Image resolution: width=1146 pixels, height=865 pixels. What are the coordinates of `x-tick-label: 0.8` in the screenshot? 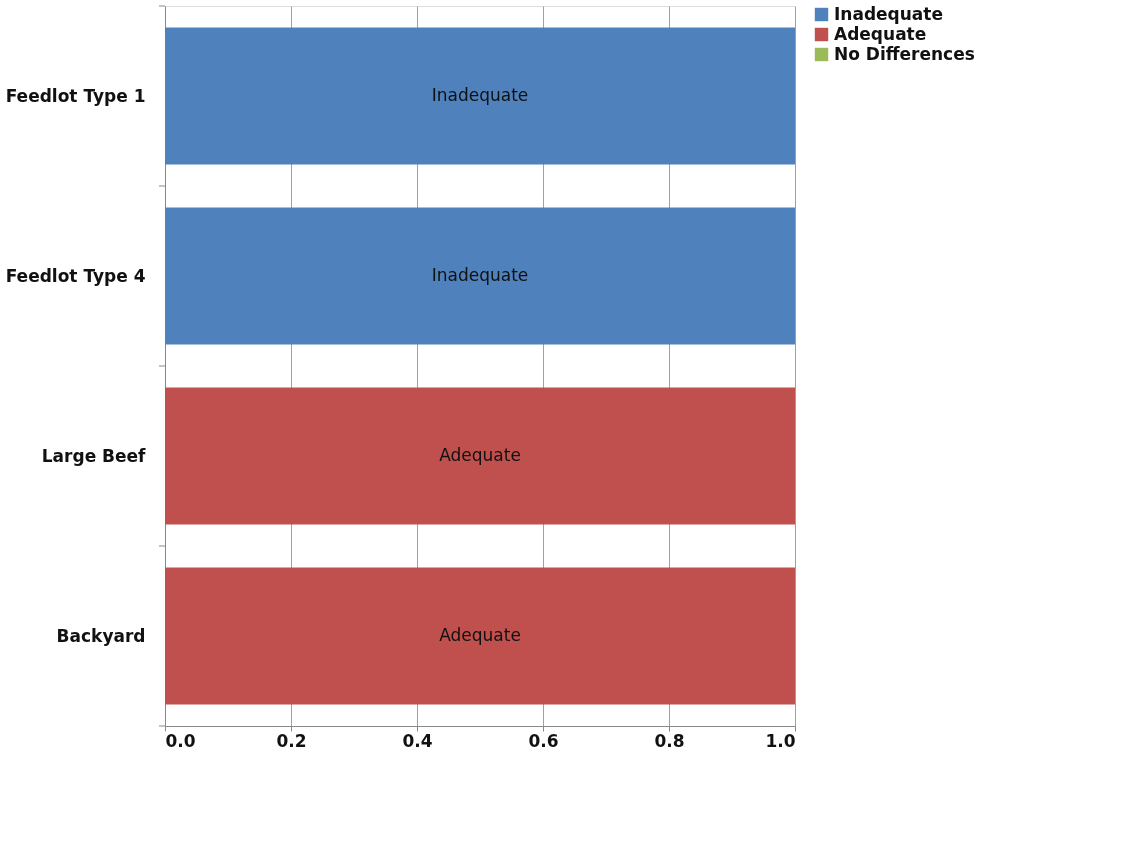 It's located at (669, 740).